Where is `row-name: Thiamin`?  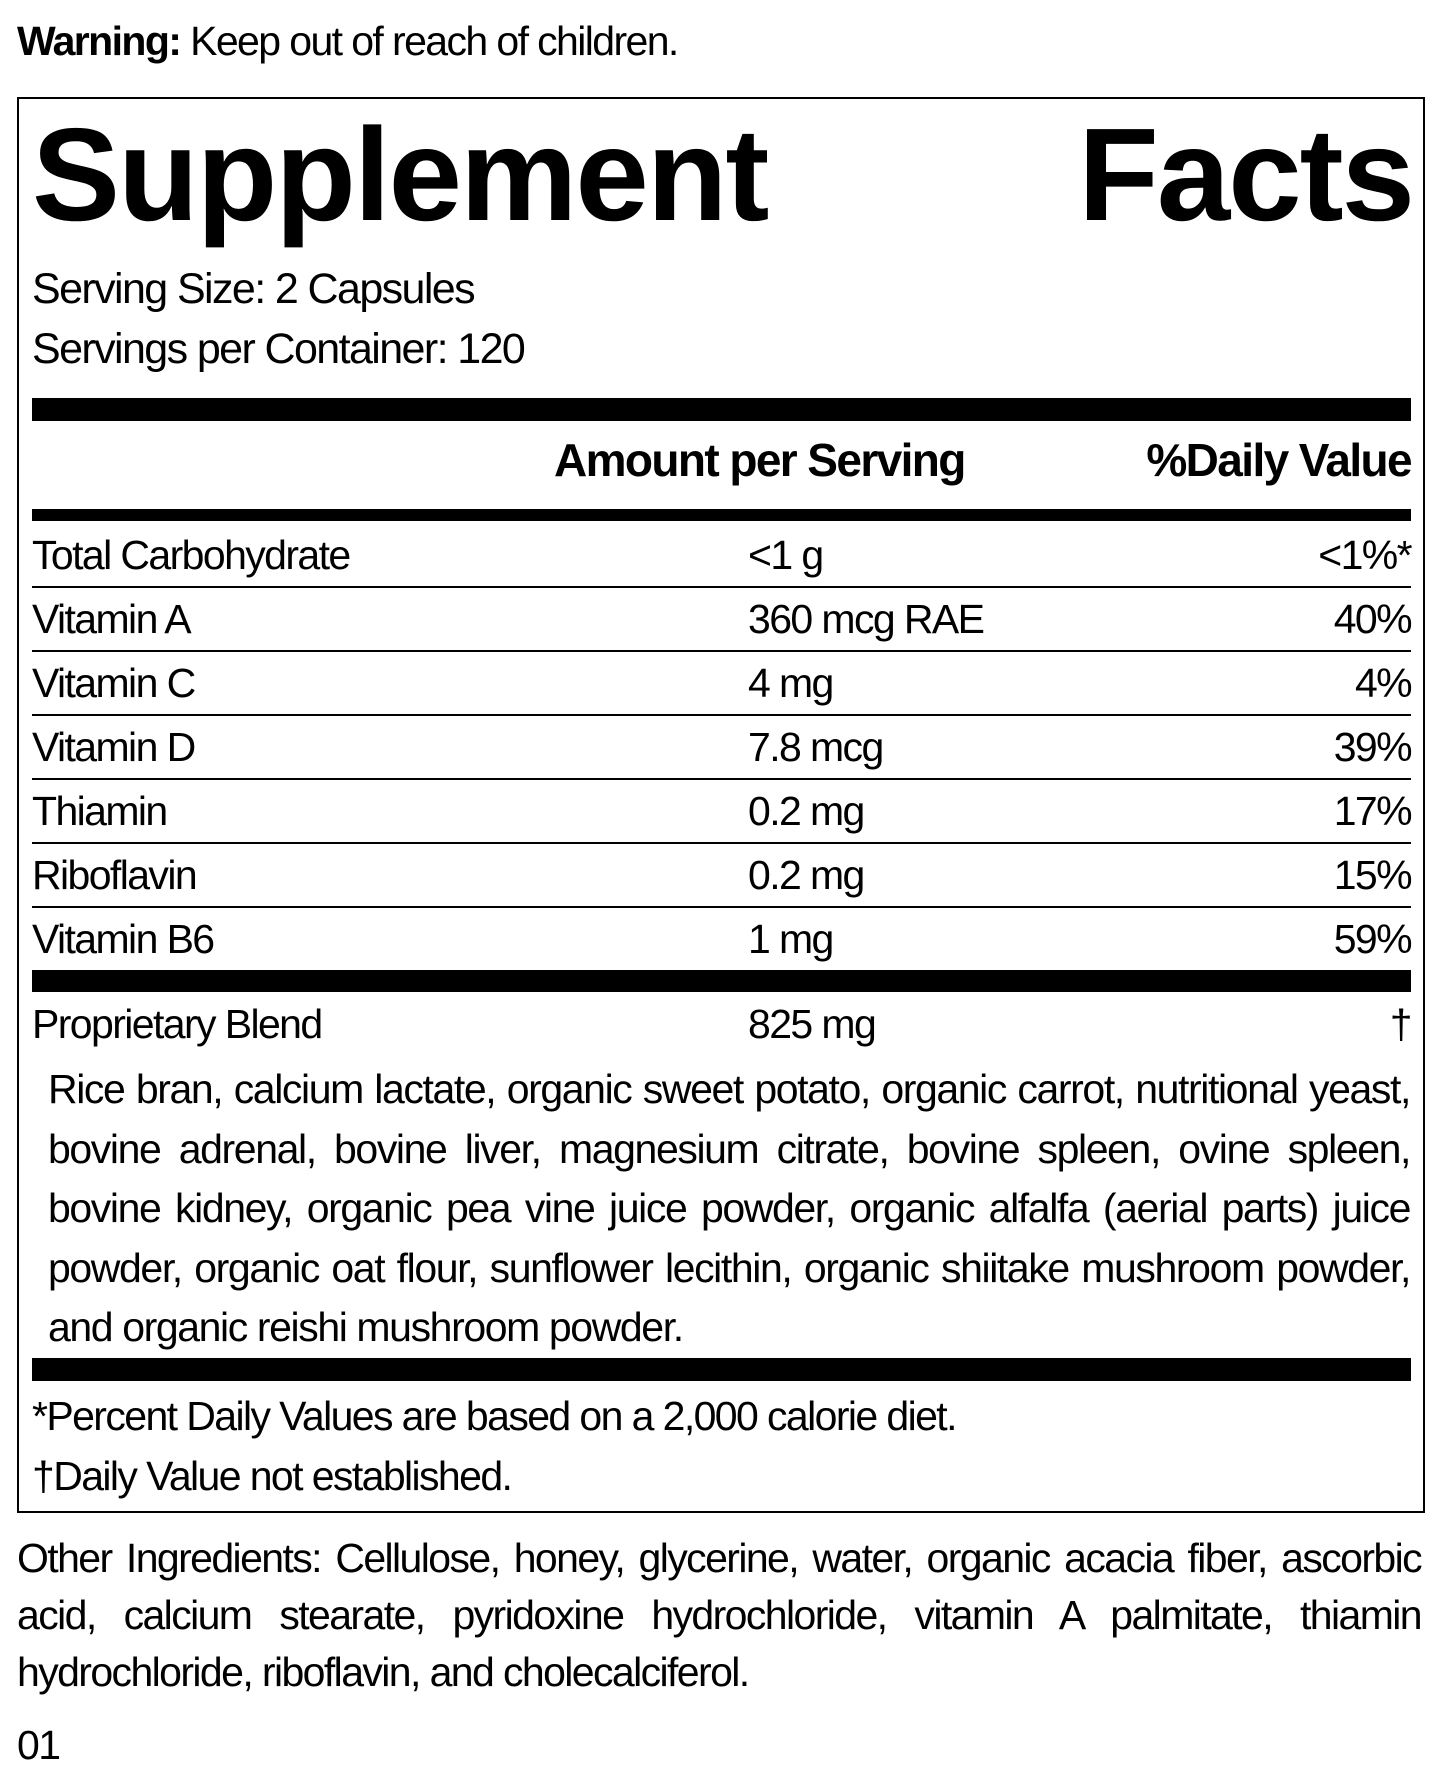
row-name: Thiamin is located at coordinates (100, 811).